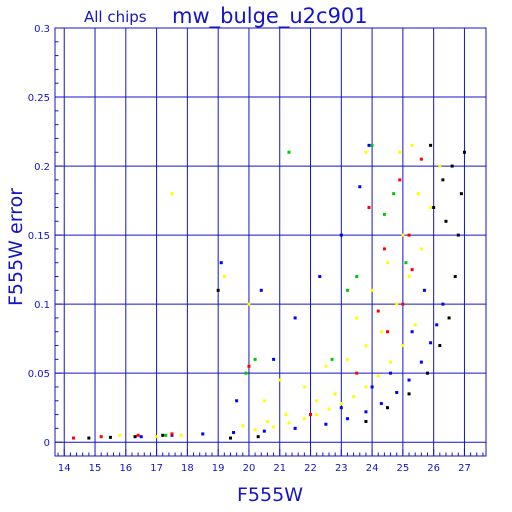 This screenshot has height=512, width=512. What do you see at coordinates (39, 98) in the screenshot?
I see `y-tick-label: 0.25` at bounding box center [39, 98].